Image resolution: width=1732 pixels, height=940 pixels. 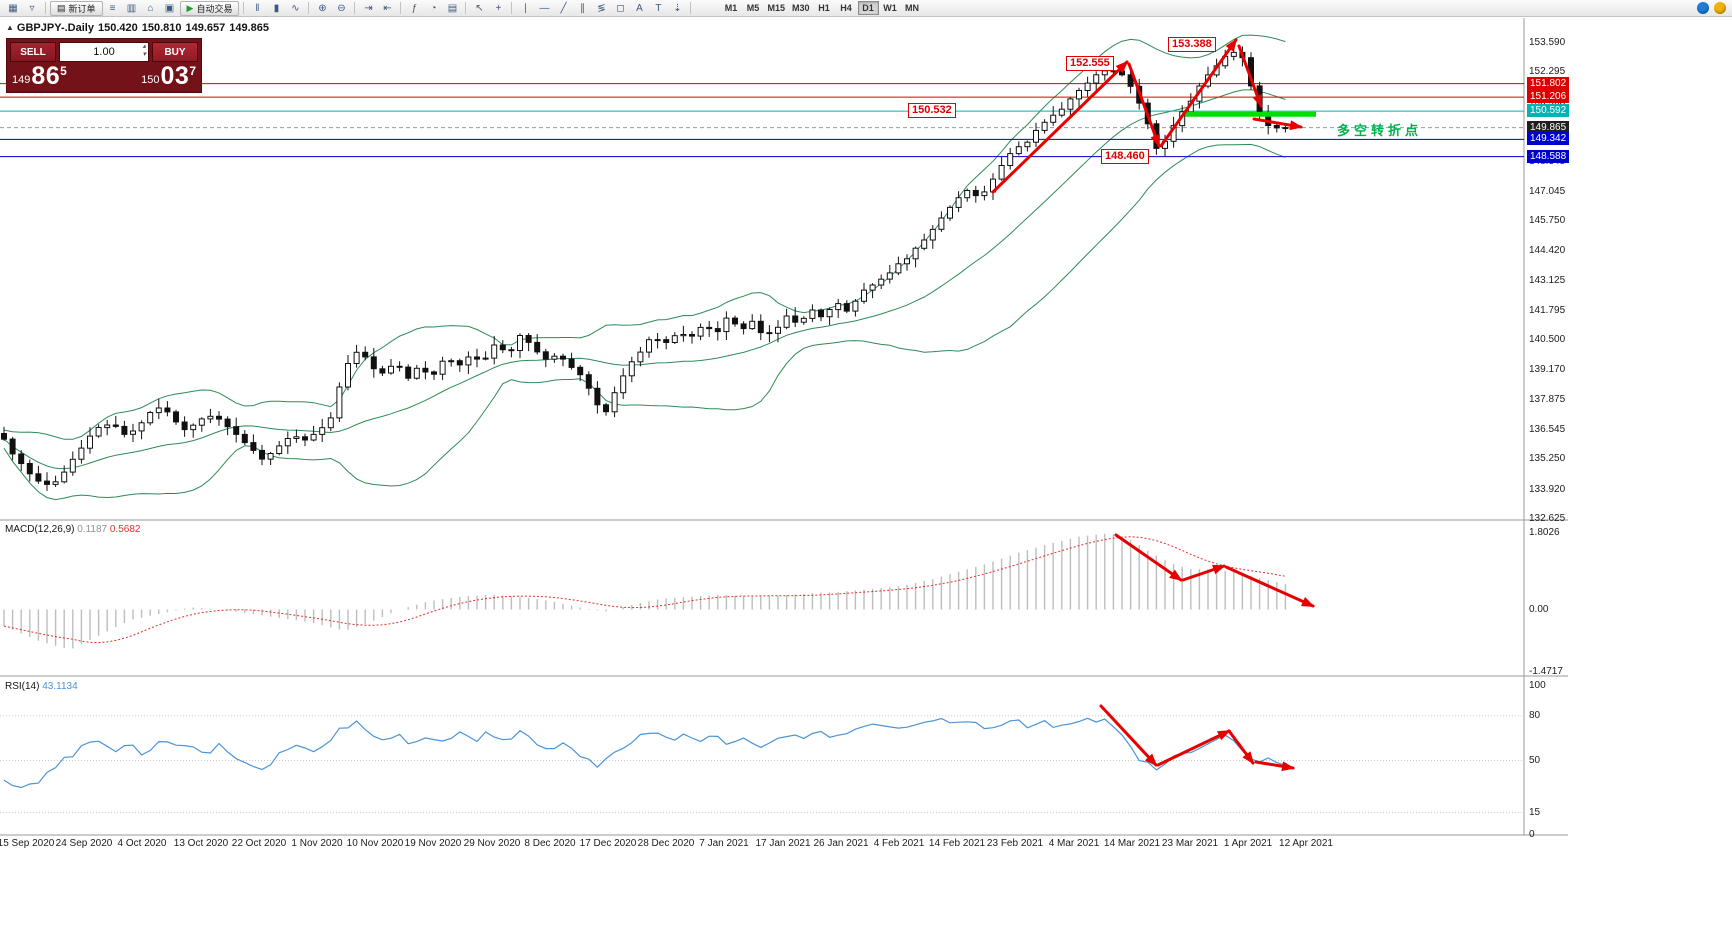 What do you see at coordinates (295, 8) in the screenshot?
I see `line-chart-mode-icon: ∿` at bounding box center [295, 8].